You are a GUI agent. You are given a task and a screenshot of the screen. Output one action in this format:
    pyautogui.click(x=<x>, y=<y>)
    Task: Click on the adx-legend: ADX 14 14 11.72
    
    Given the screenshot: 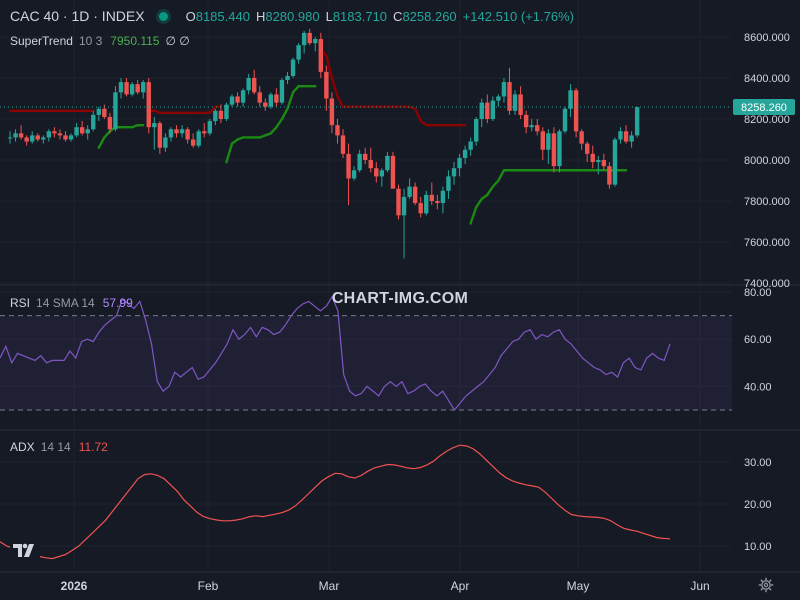 What is the action you would take?
    pyautogui.click(x=59, y=447)
    